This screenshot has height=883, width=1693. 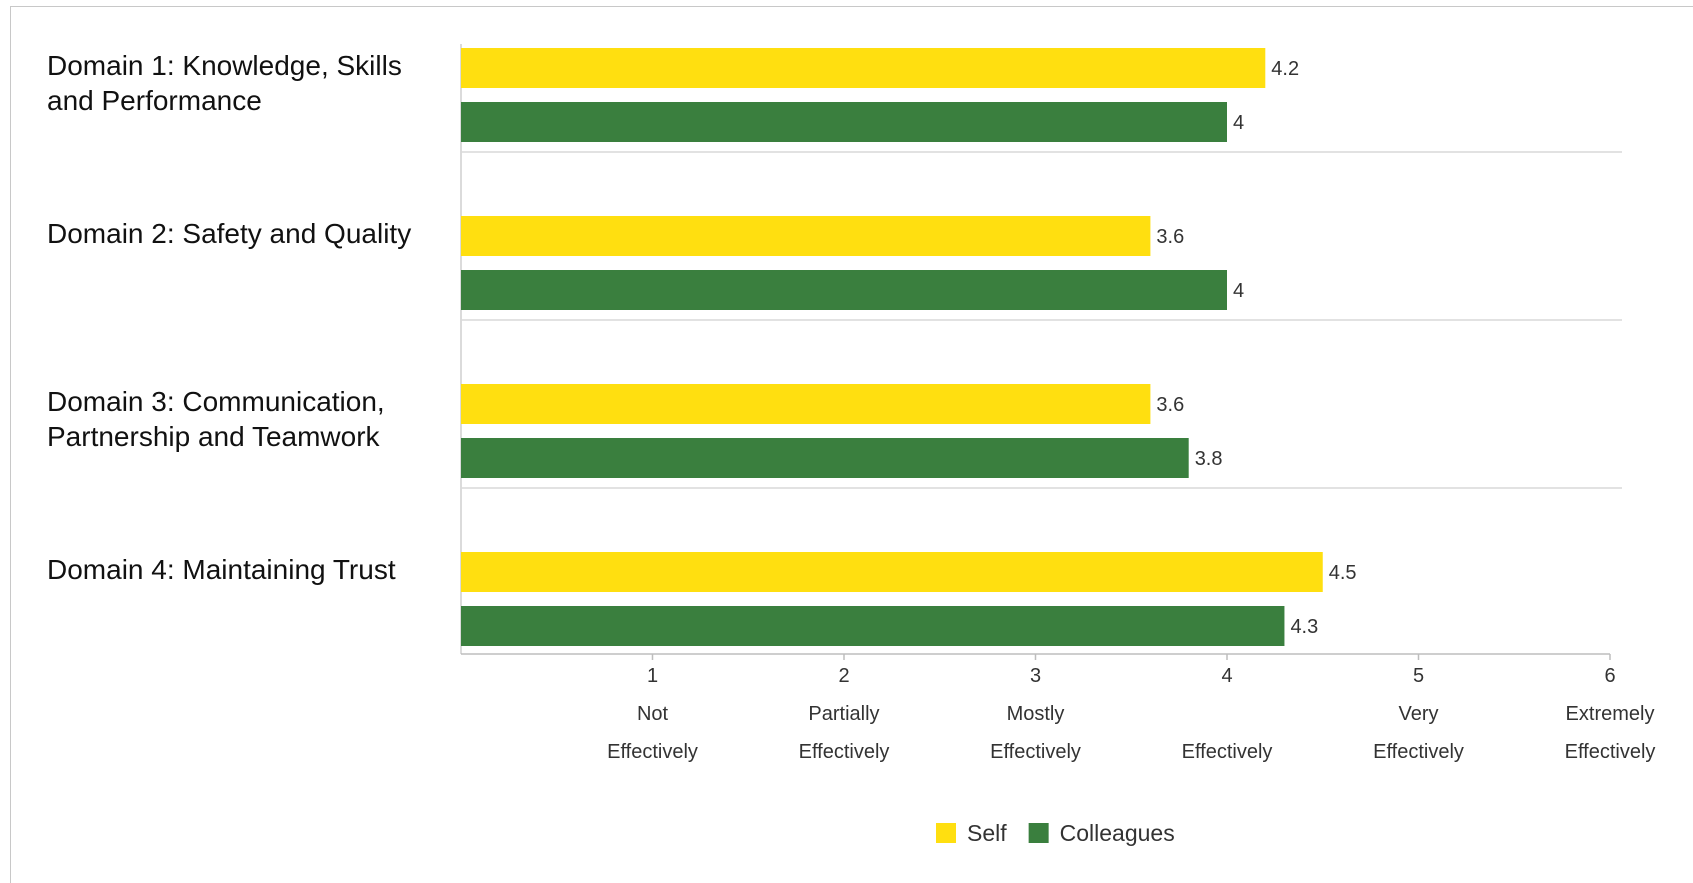 I want to click on x-tick-text-line2-5: Effectively, so click(x=1418, y=752).